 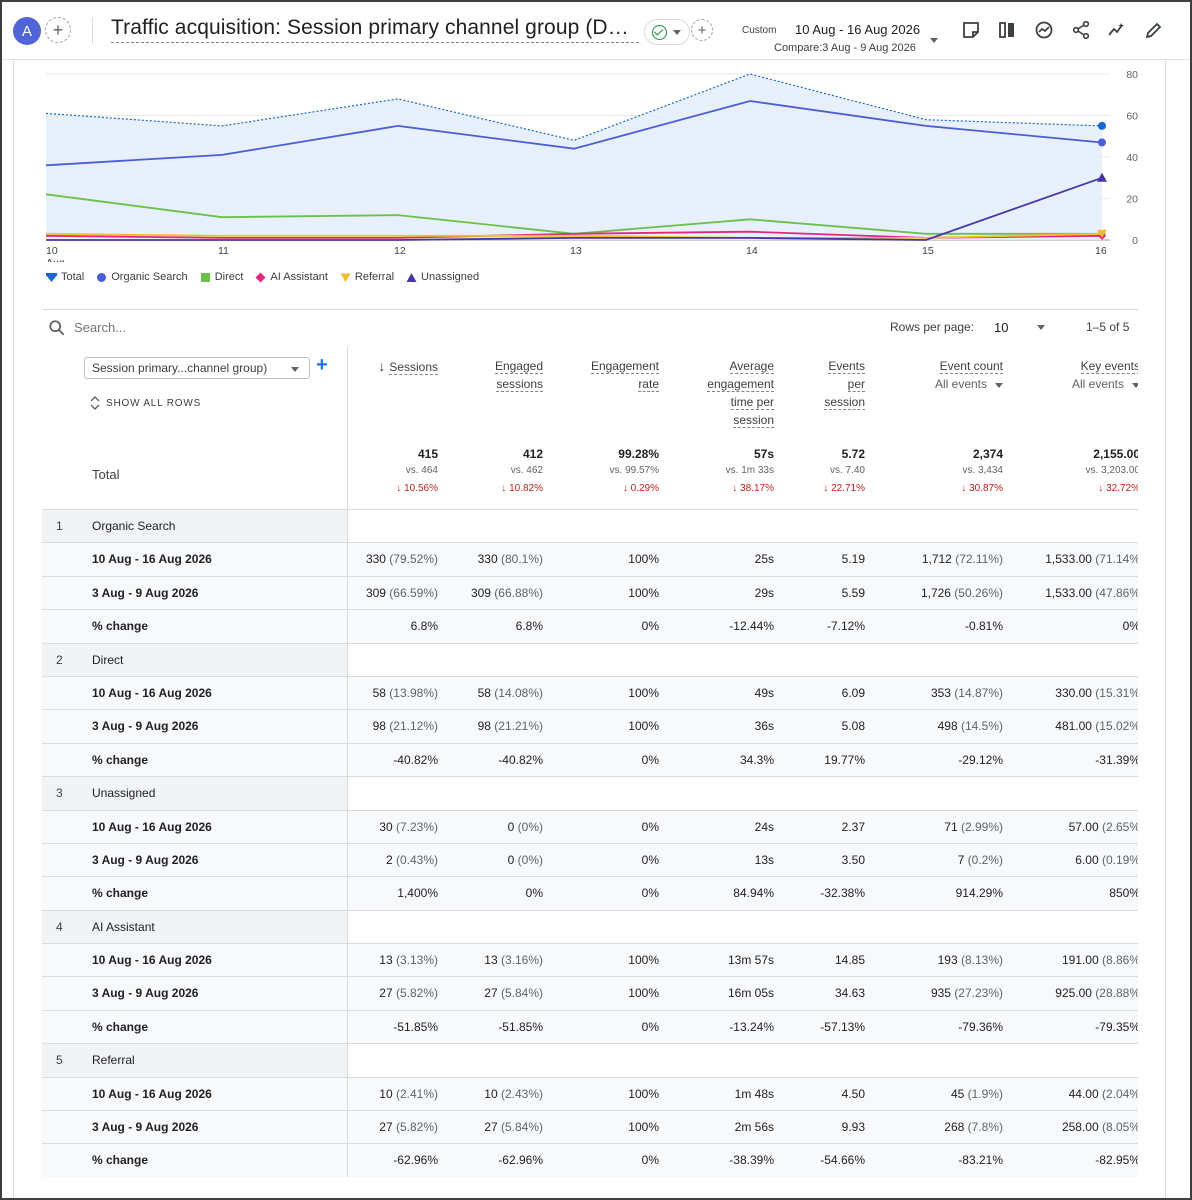 I want to click on notes-icon, so click(x=971, y=30).